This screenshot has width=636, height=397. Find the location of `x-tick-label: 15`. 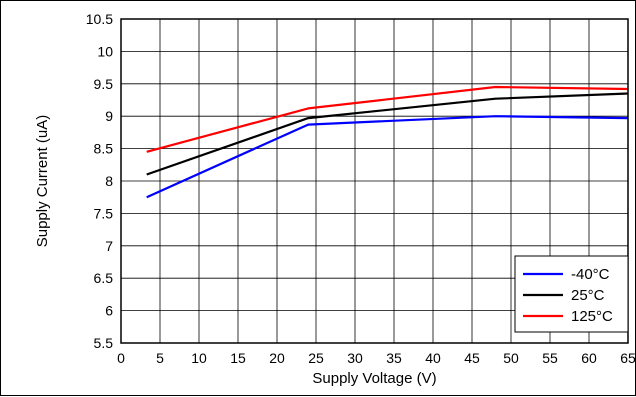

x-tick-label: 15 is located at coordinates (238, 358).